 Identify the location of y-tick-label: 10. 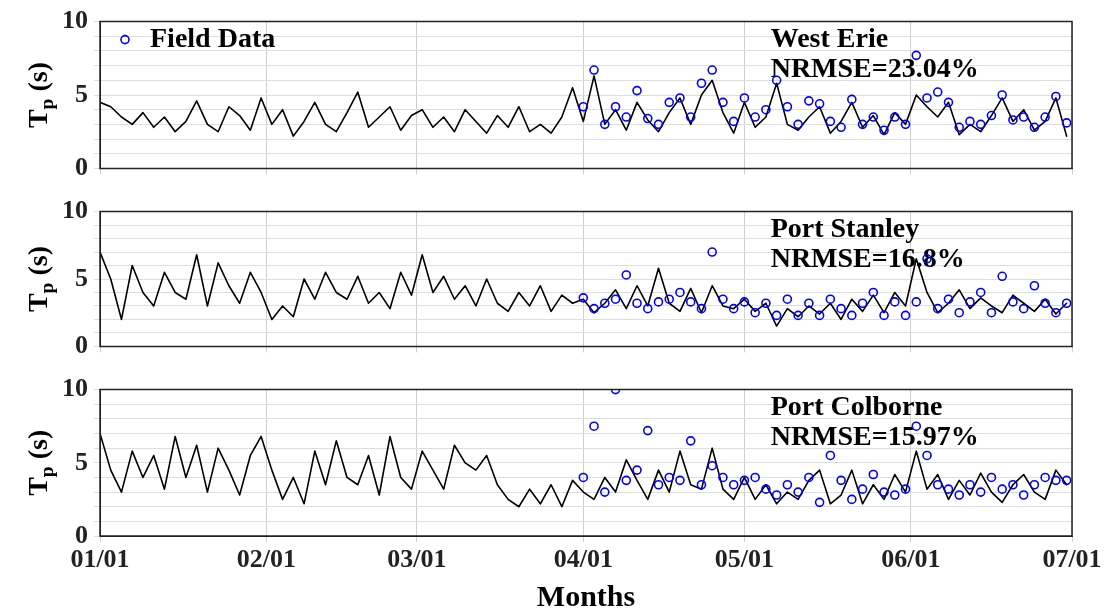
(75, 210).